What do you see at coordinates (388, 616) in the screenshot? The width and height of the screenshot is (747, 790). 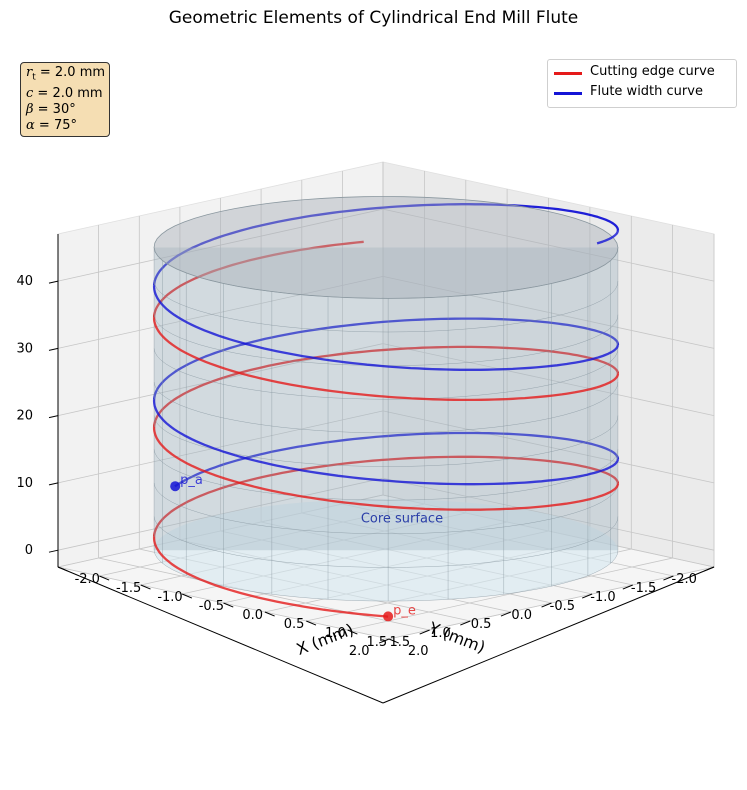 I see `point-marker-p-e` at bounding box center [388, 616].